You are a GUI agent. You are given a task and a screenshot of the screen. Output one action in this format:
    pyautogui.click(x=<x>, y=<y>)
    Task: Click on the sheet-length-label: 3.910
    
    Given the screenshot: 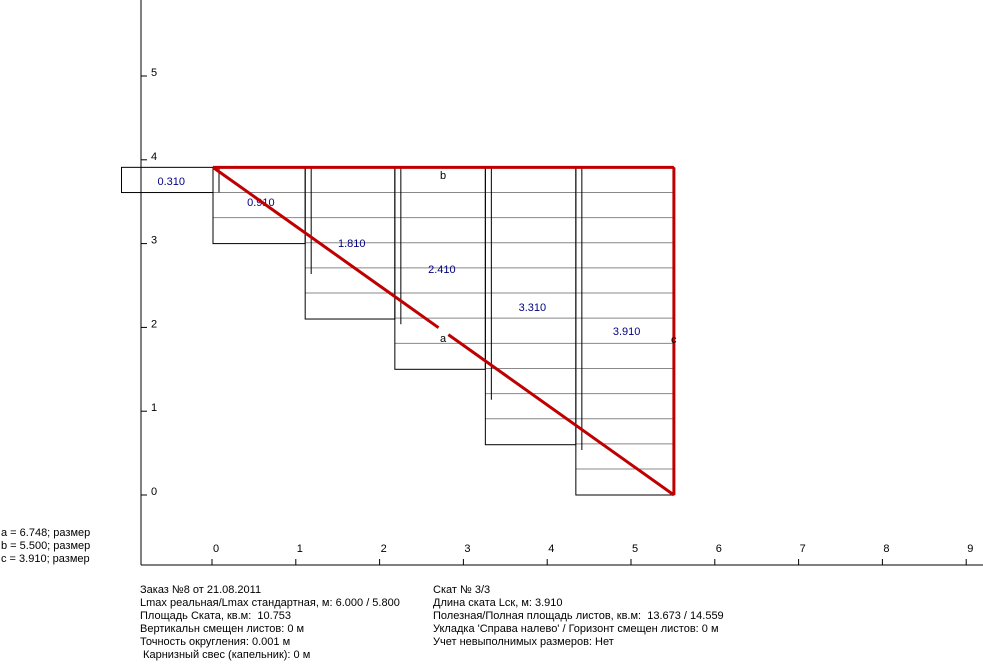 What is the action you would take?
    pyautogui.click(x=627, y=332)
    